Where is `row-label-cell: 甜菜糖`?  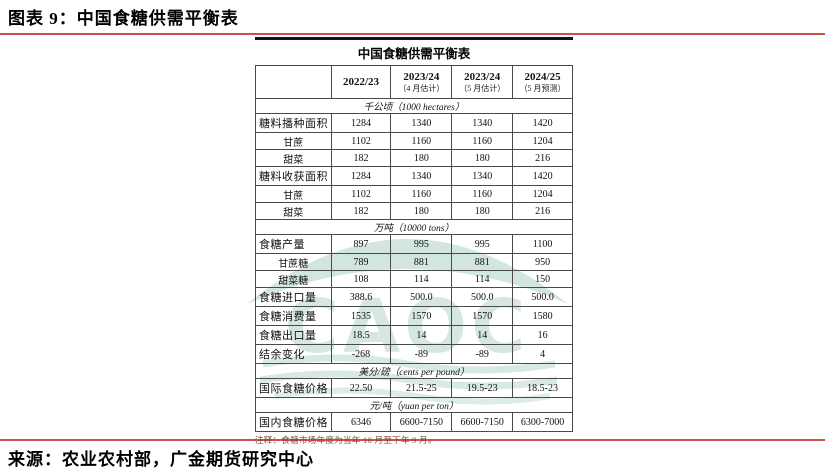
row-label-cell: 甜菜糖 is located at coordinates (293, 279).